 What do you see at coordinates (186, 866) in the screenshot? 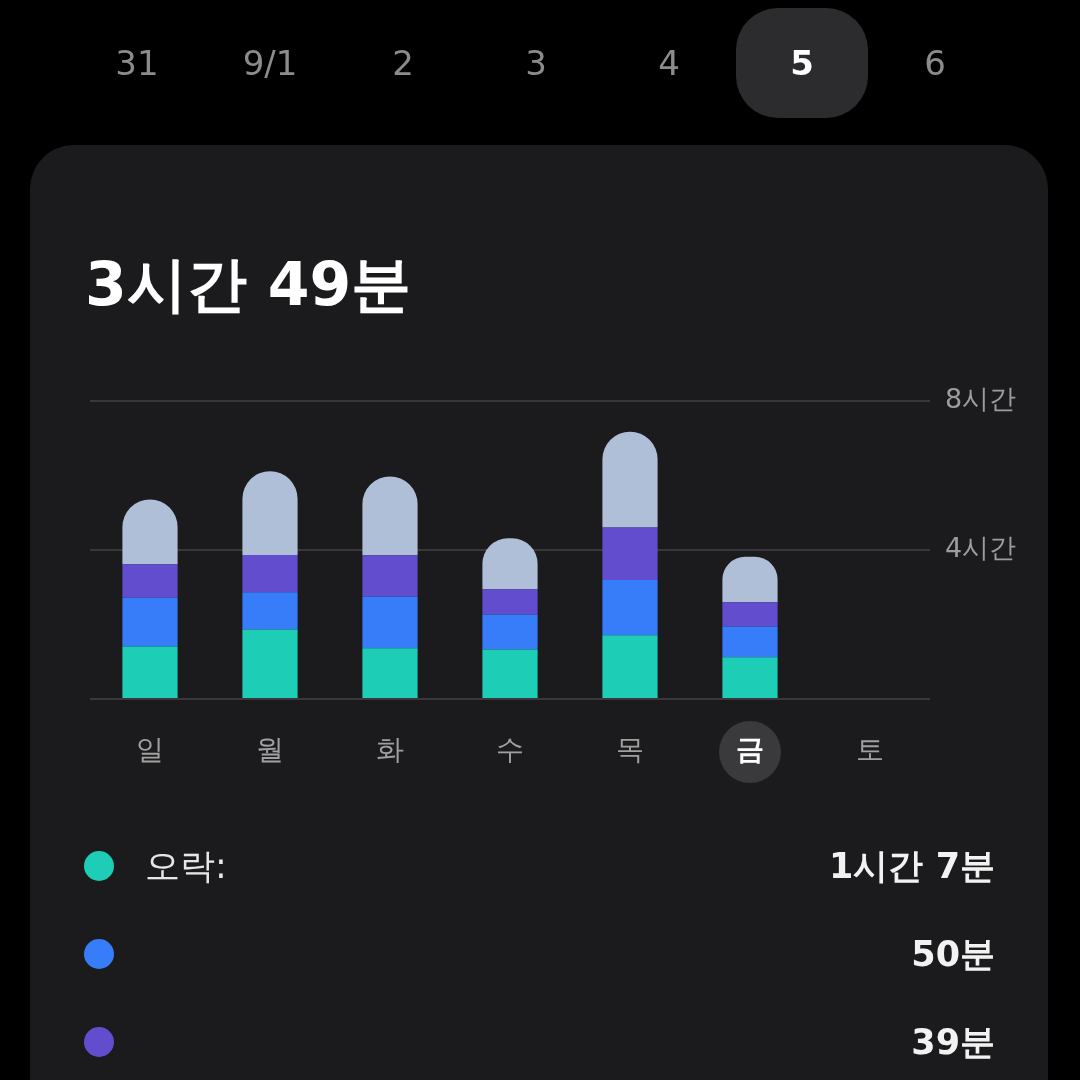
I see `legend-label: 오락:` at bounding box center [186, 866].